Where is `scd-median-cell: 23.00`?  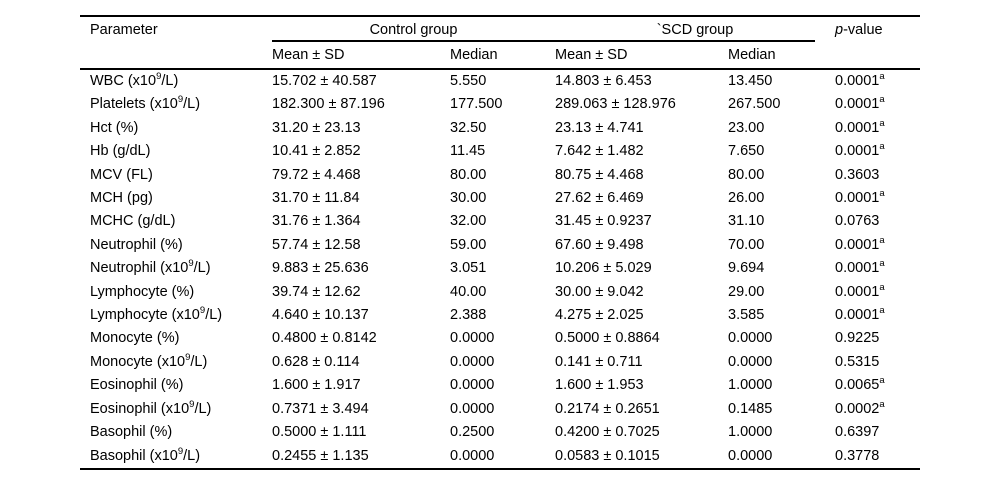
scd-median-cell: 23.00 is located at coordinates (746, 127).